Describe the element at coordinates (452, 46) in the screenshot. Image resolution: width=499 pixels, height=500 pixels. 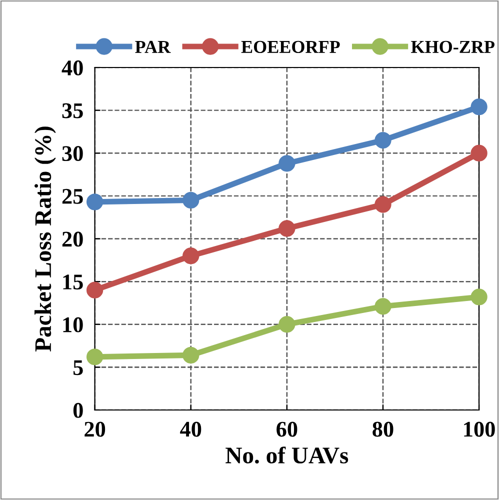
I see `legend-label: KHO-ZRP` at that location.